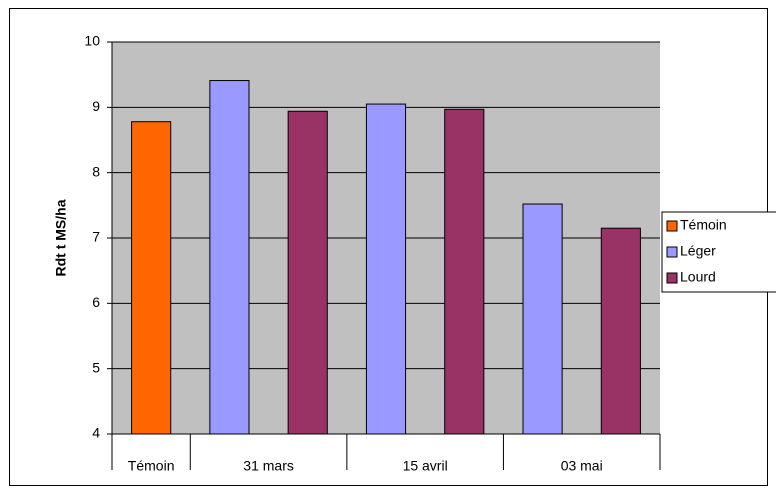 The width and height of the screenshot is (776, 499). Describe the element at coordinates (61, 237) in the screenshot. I see `y-axis-label: Rdt t MS/ha` at that location.